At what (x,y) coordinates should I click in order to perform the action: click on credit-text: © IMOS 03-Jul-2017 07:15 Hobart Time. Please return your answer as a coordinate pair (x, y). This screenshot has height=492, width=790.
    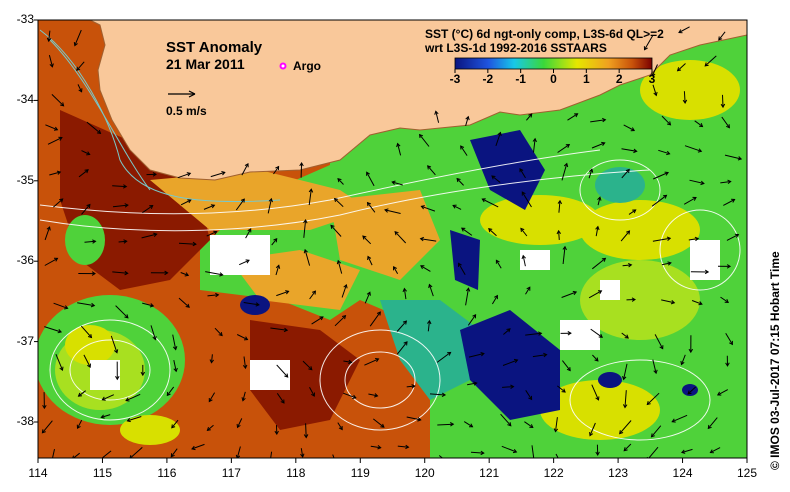
    Looking at the image, I should click on (775, 360).